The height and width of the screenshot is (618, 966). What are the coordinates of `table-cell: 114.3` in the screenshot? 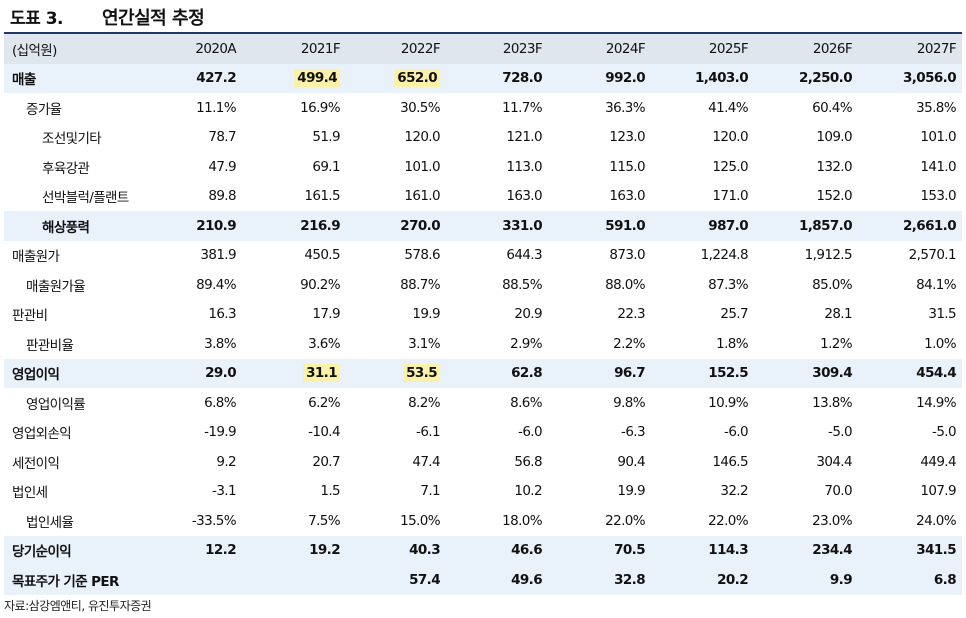 It's located at (702, 550).